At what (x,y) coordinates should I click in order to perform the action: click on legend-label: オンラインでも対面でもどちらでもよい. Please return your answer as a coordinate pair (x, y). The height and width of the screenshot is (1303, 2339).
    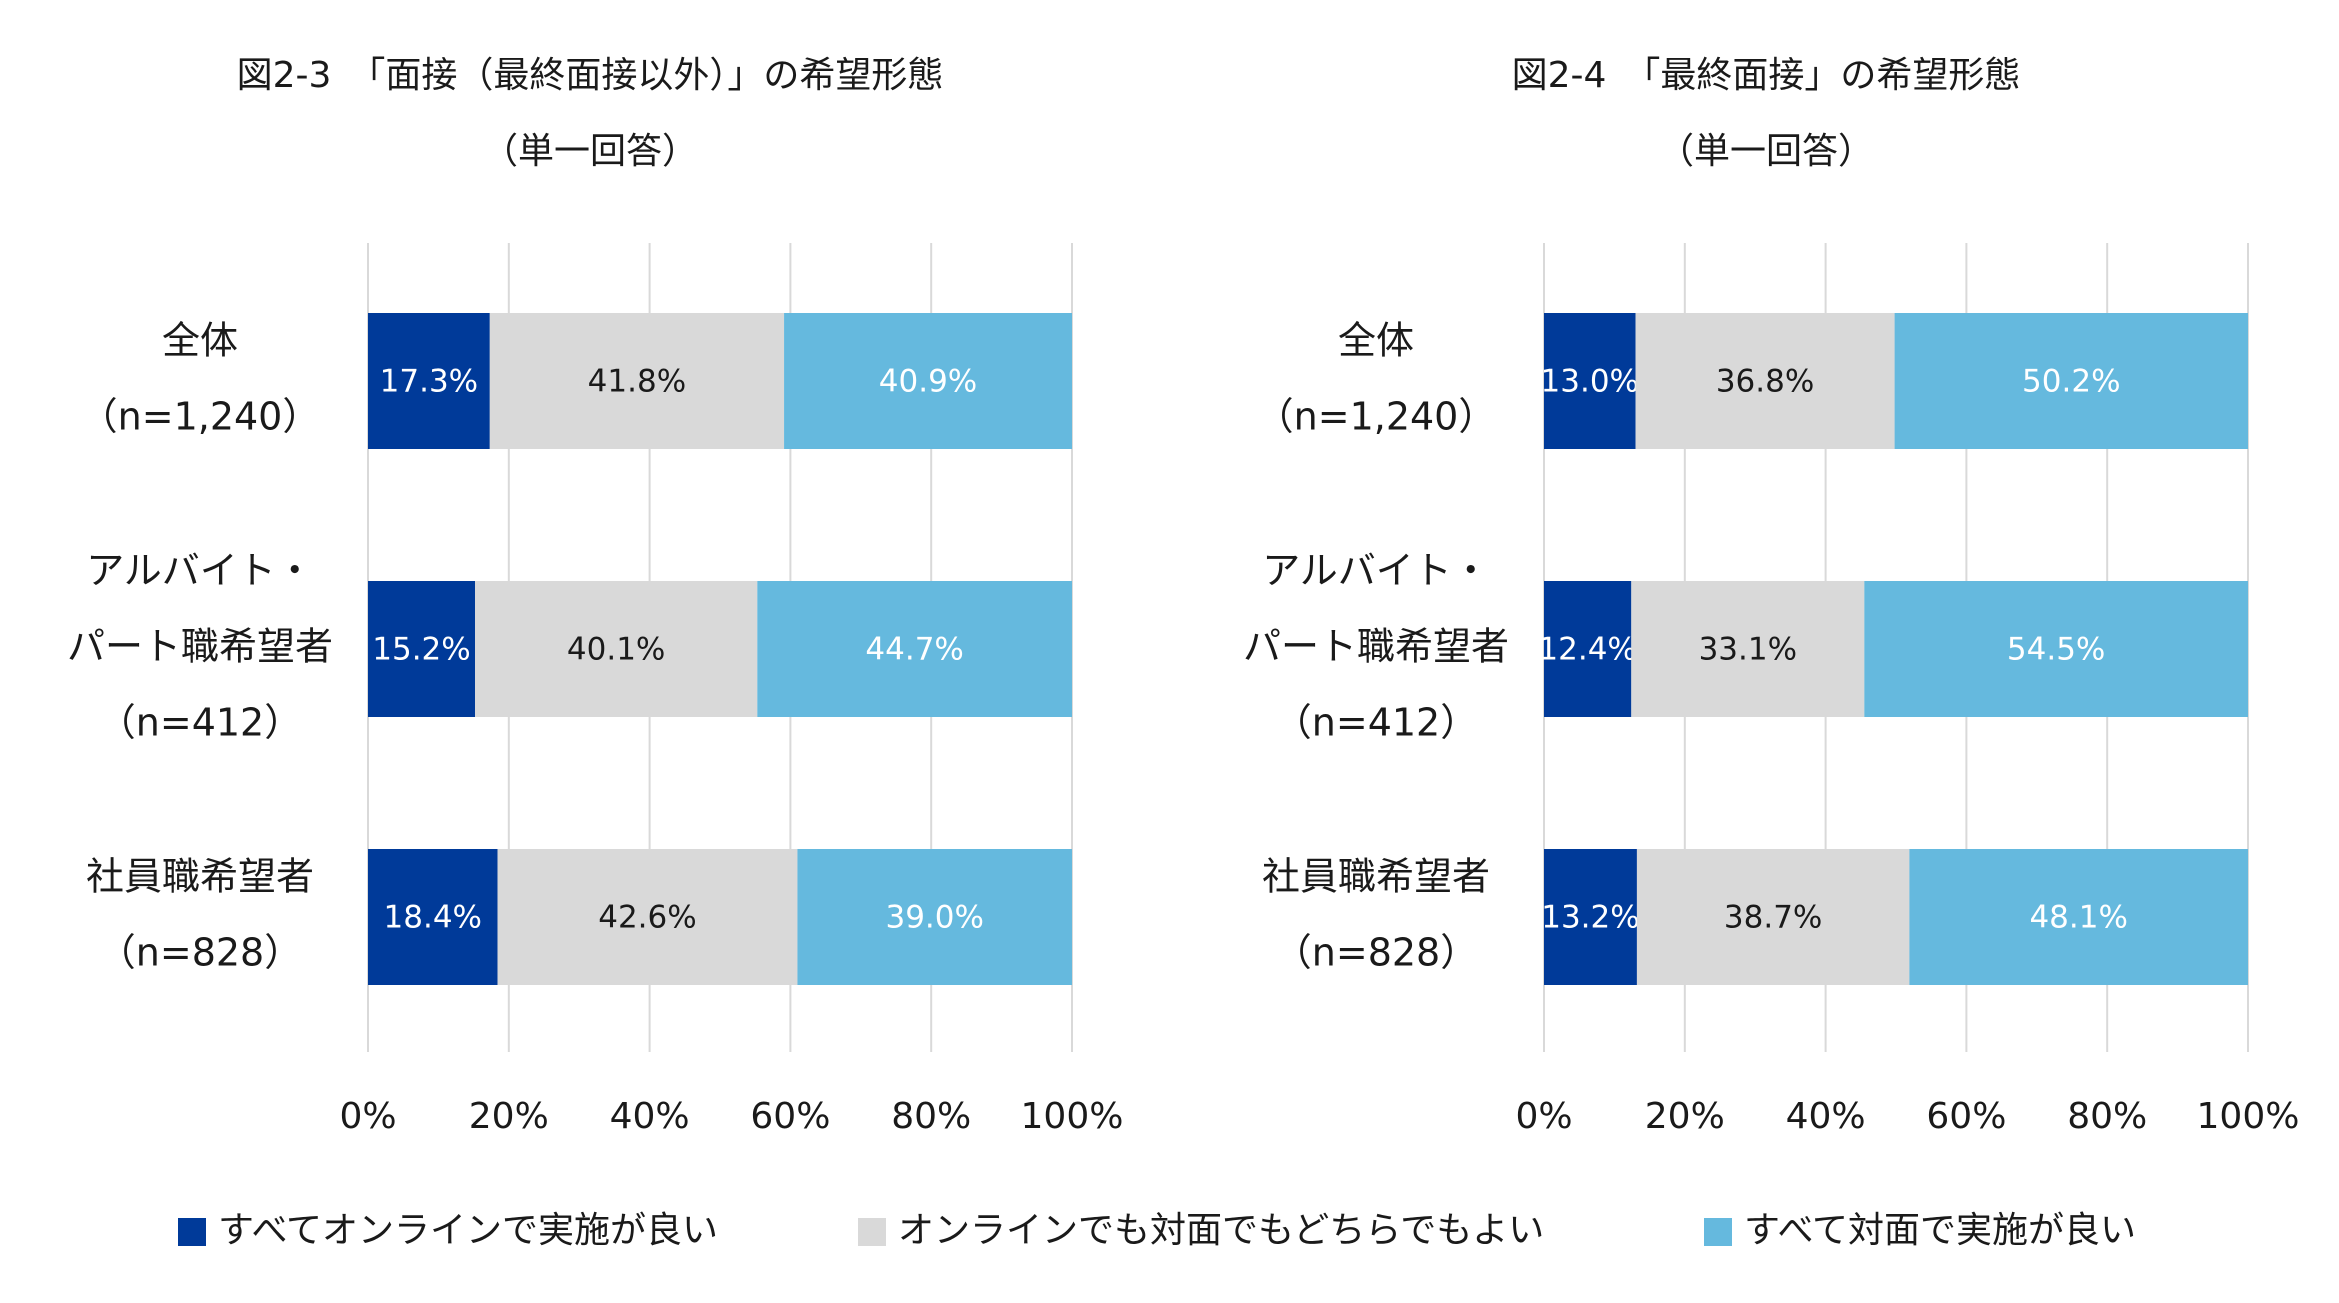
    Looking at the image, I should click on (1221, 1230).